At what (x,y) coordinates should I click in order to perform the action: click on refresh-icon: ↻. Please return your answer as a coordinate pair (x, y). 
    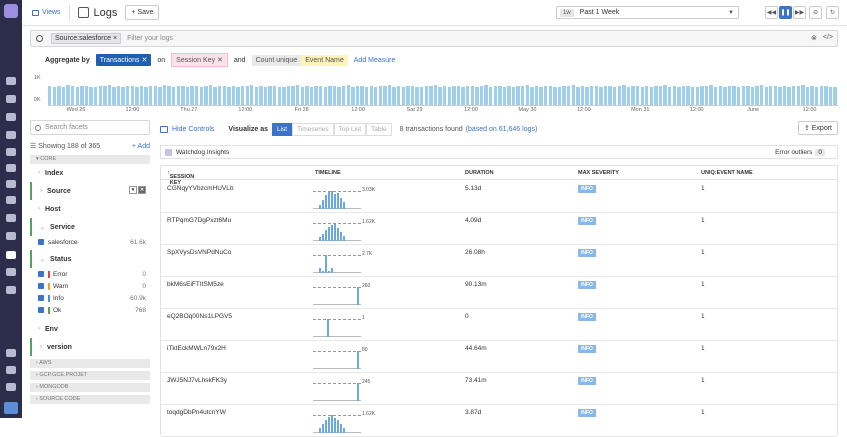
    Looking at the image, I should click on (832, 12).